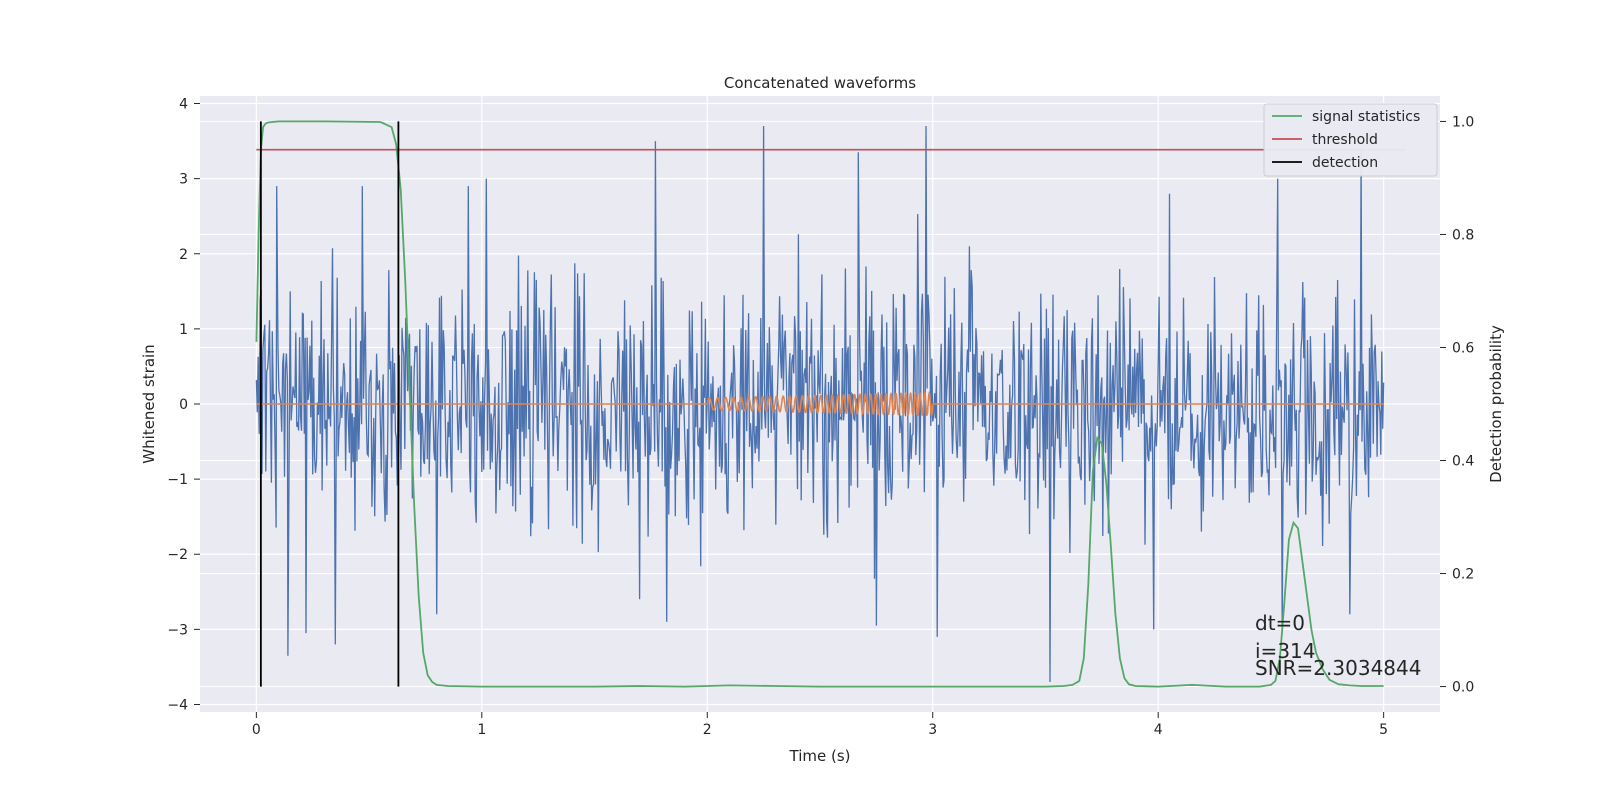 This screenshot has width=1600, height=800. I want to click on y2-tick-label: 0.0, so click(1463, 688).